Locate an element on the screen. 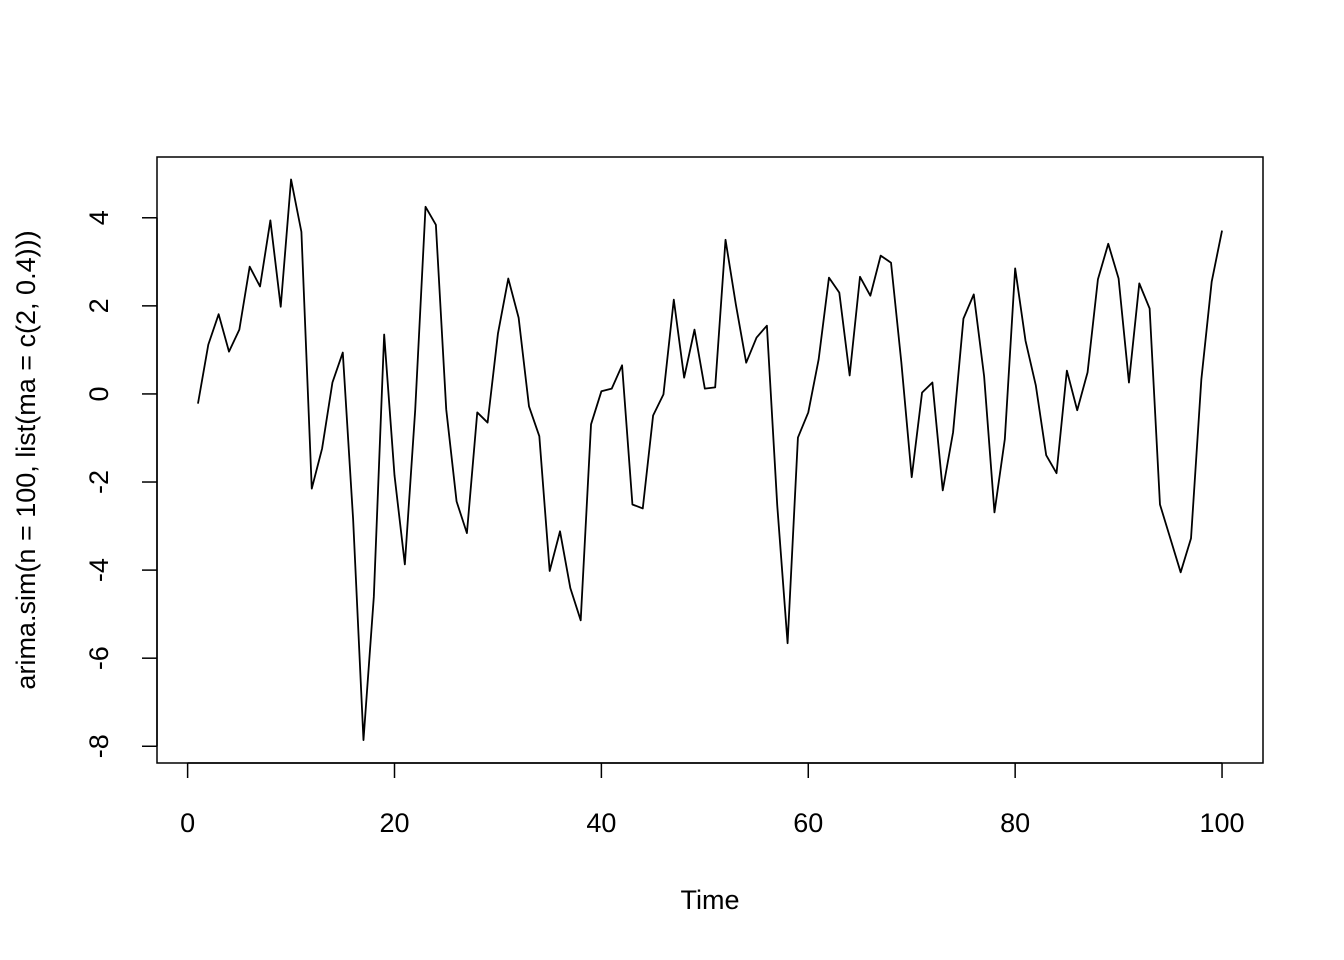  y-tick-label: -2 is located at coordinates (99, 482).